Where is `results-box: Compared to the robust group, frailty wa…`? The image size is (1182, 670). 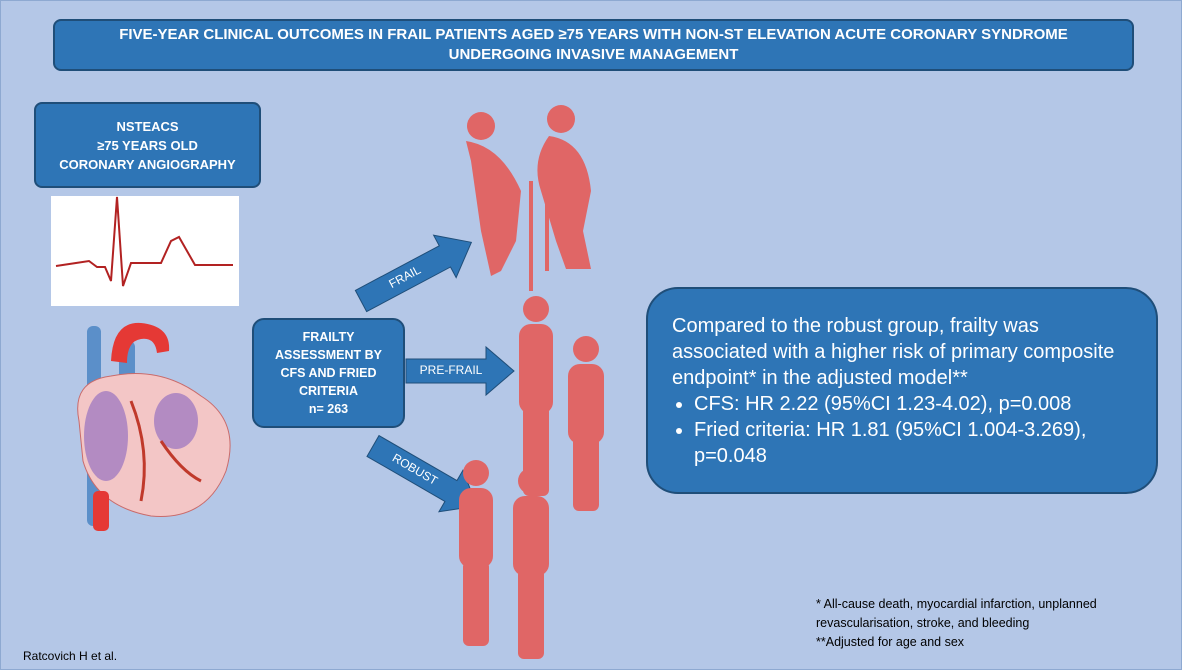
results-box: Compared to the robust group, frailty wa… is located at coordinates (902, 390).